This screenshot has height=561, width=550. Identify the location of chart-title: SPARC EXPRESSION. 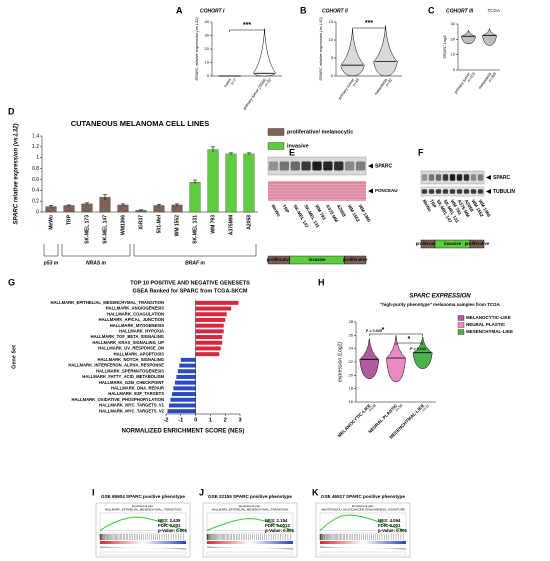
(440, 297).